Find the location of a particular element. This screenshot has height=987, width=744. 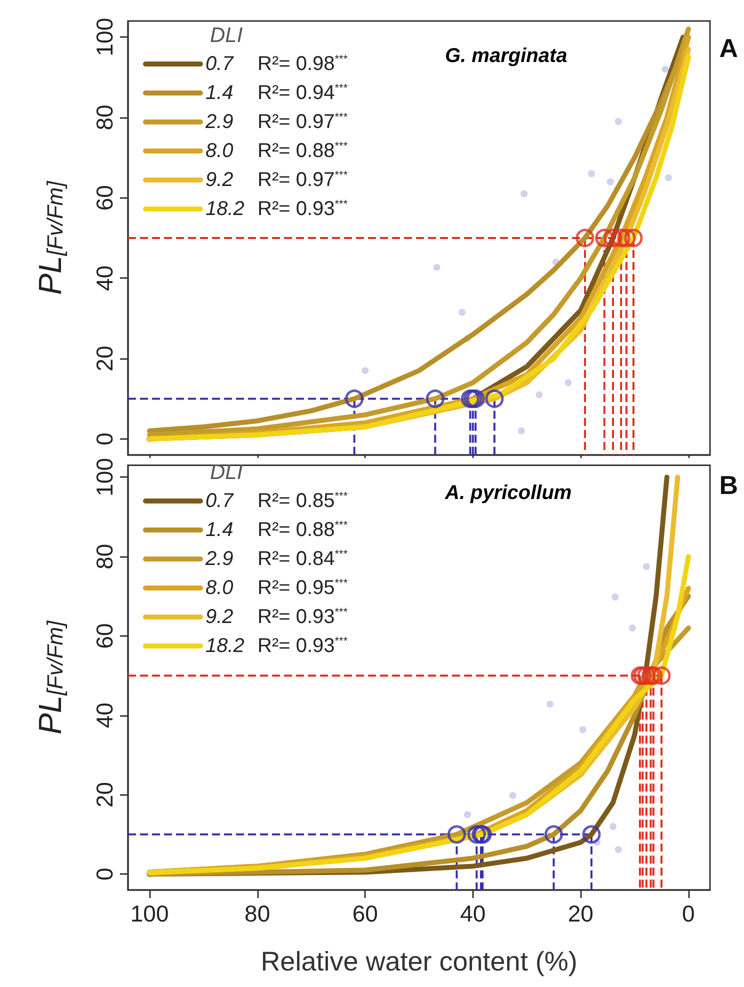

text: 1.4 R²= 0.94*** is located at coordinates (277, 93).